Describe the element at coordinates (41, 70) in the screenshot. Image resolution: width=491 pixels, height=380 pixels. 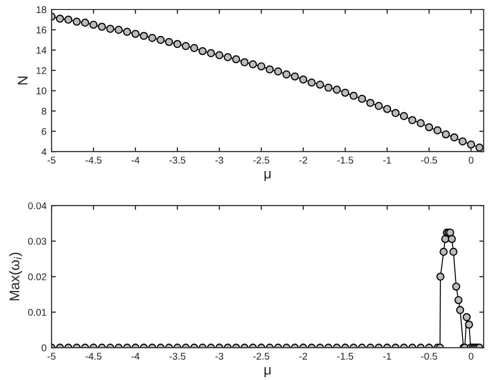
I see `y-tick-label: 12` at that location.